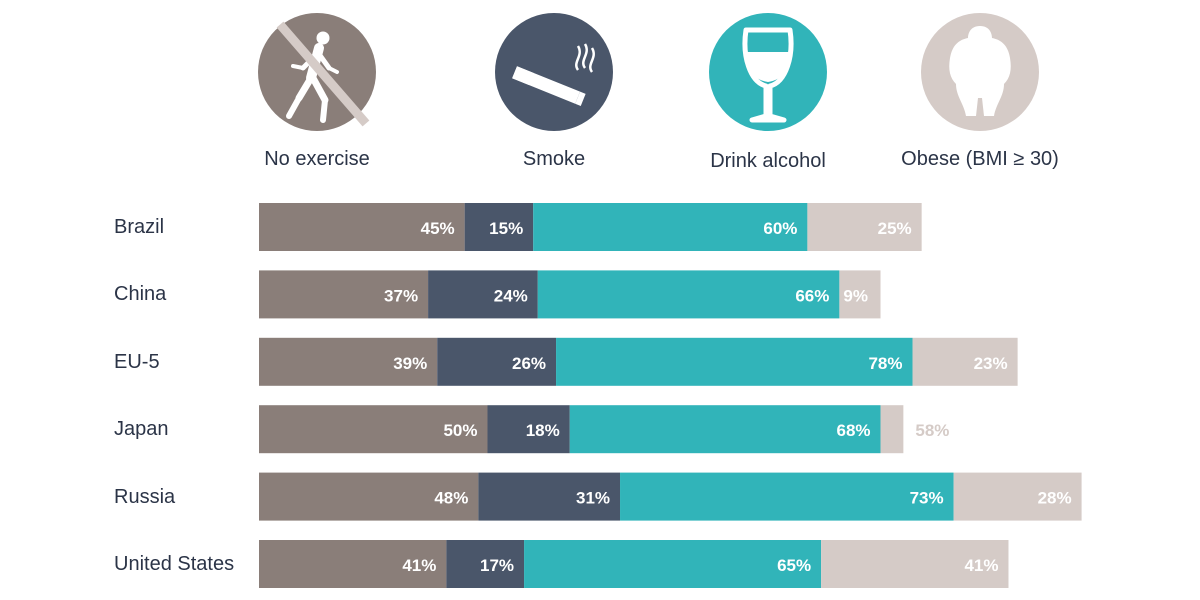 The width and height of the screenshot is (1200, 600). I want to click on value-label-china-smoke: 24%, so click(511, 295).